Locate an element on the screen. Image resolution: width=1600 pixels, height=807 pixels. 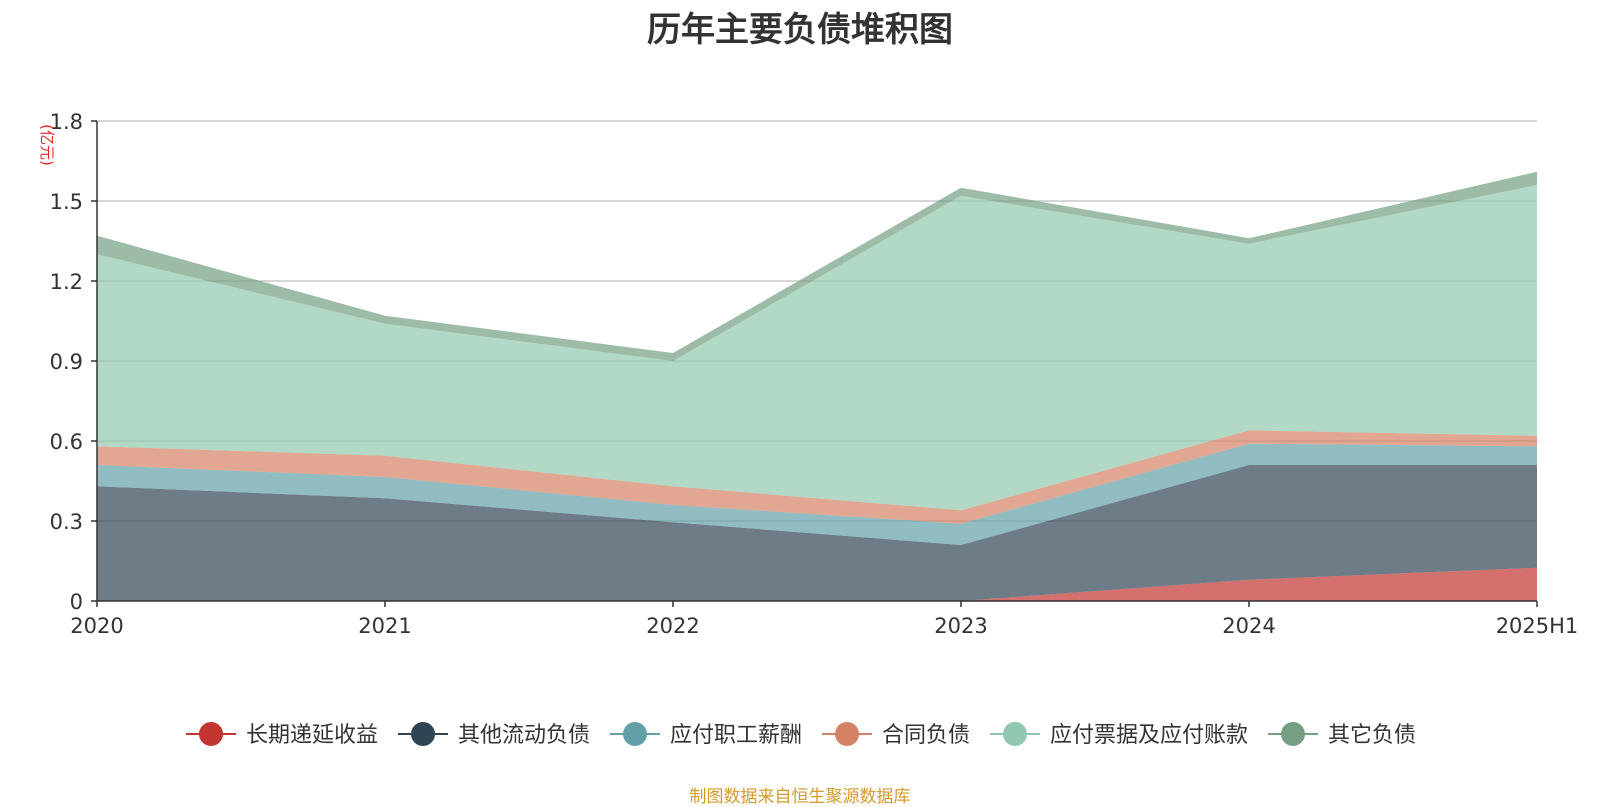
y-tick-label-3: 0.9 is located at coordinates (66, 362).